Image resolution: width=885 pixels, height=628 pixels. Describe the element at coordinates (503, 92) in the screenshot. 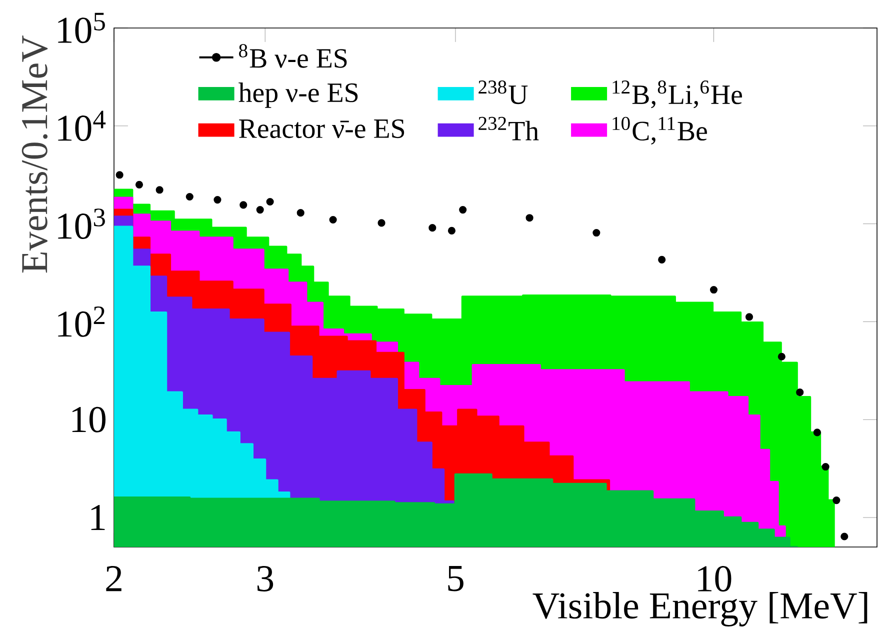

I see `legend-label: $^{238}$U` at that location.